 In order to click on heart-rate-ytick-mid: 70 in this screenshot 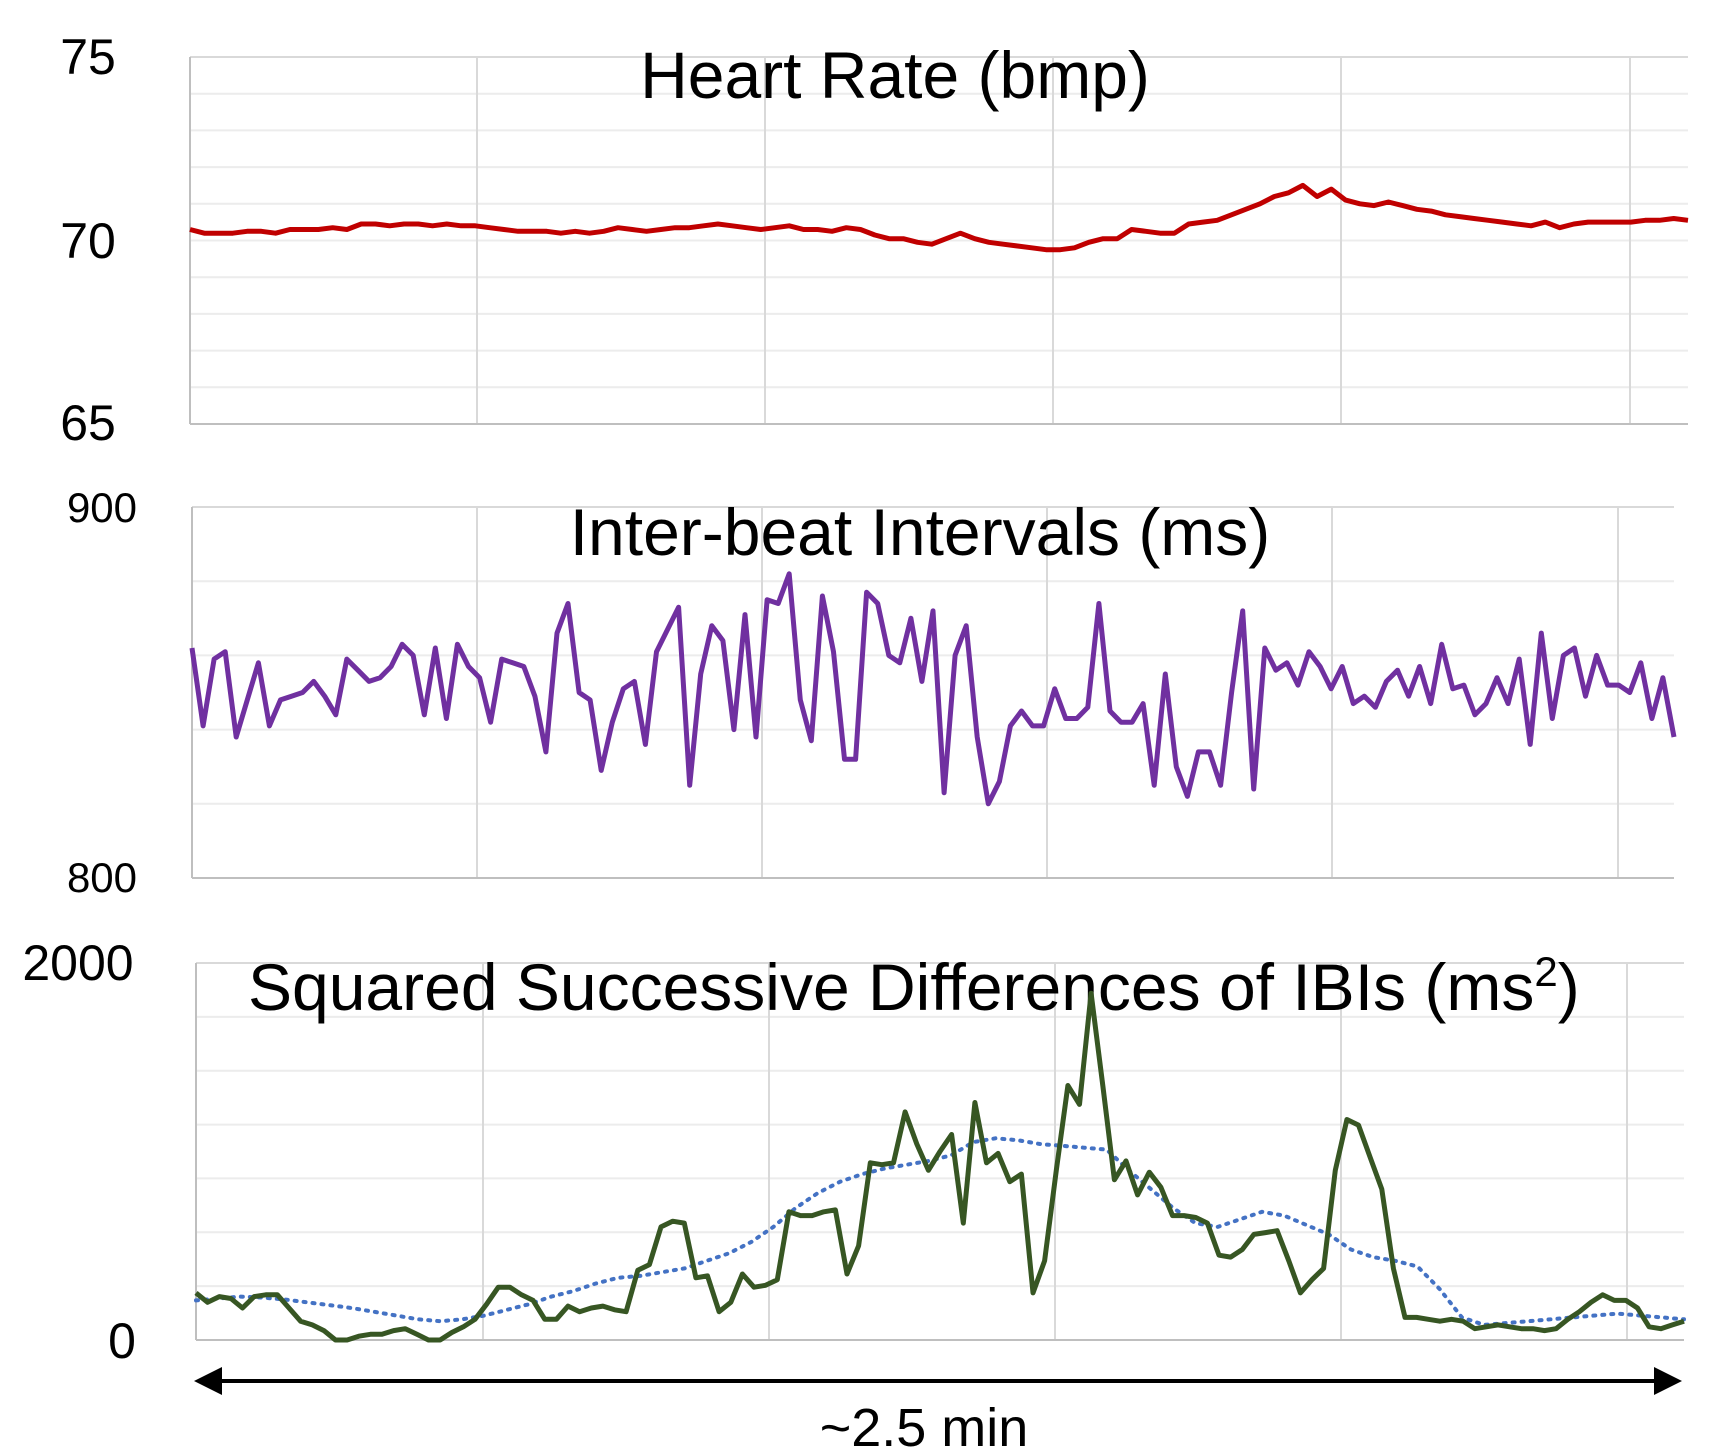, I will do `click(88, 241)`.